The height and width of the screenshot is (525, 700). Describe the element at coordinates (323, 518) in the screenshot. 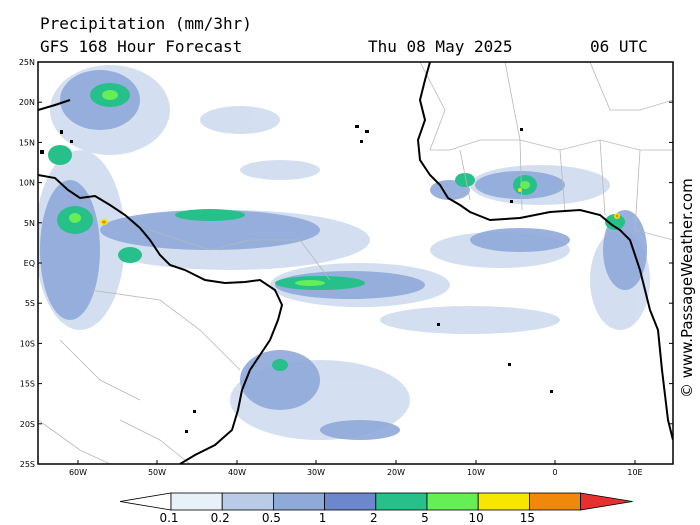

I see `colorbar-label: 1` at that location.